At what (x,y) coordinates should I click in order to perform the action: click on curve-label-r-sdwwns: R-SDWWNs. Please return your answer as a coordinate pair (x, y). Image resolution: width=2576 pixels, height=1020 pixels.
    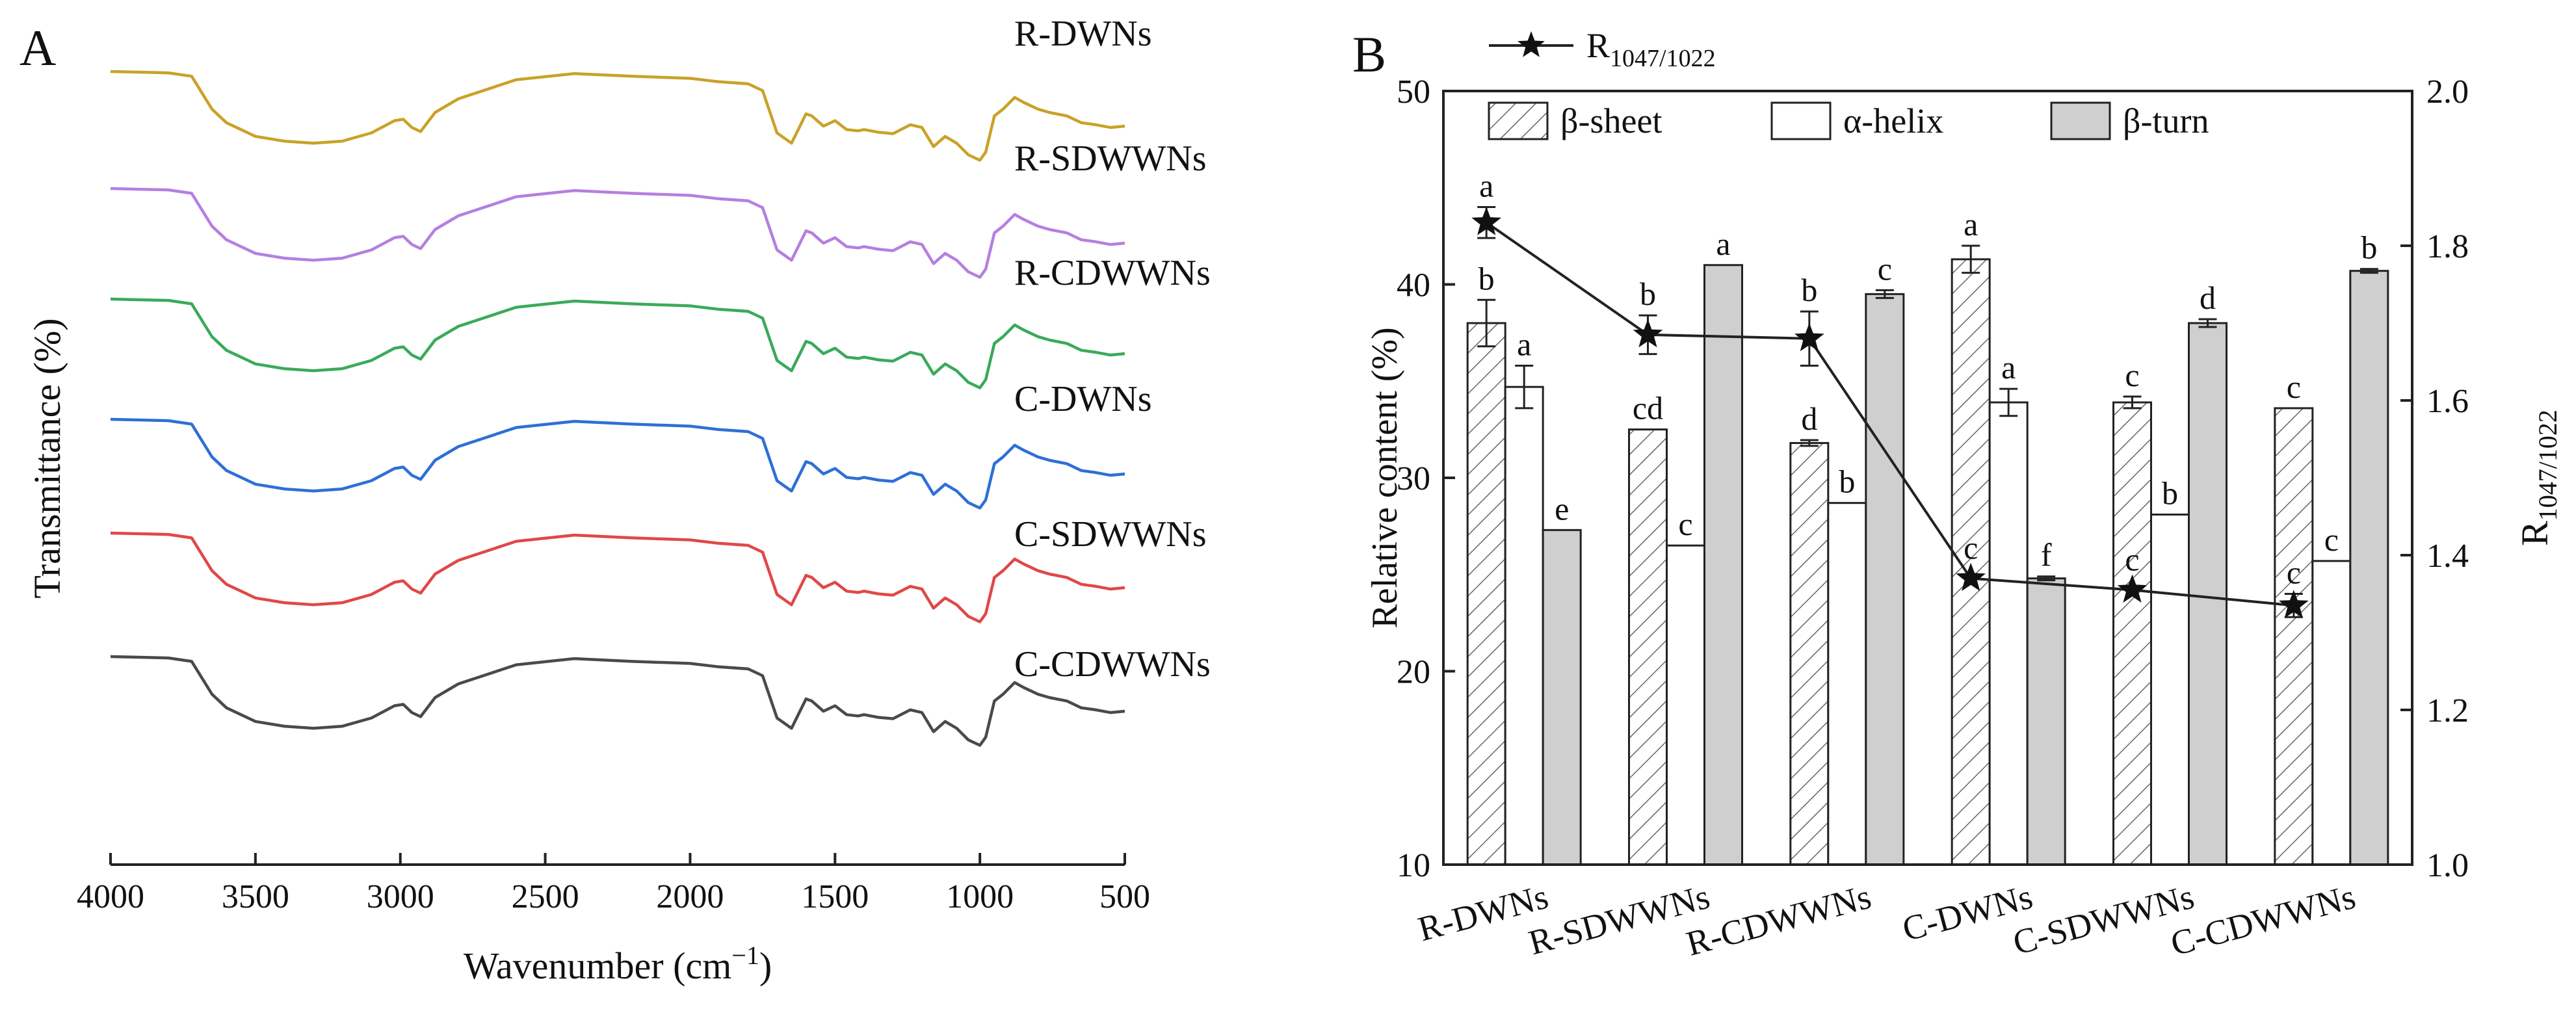
    Looking at the image, I should click on (1110, 158).